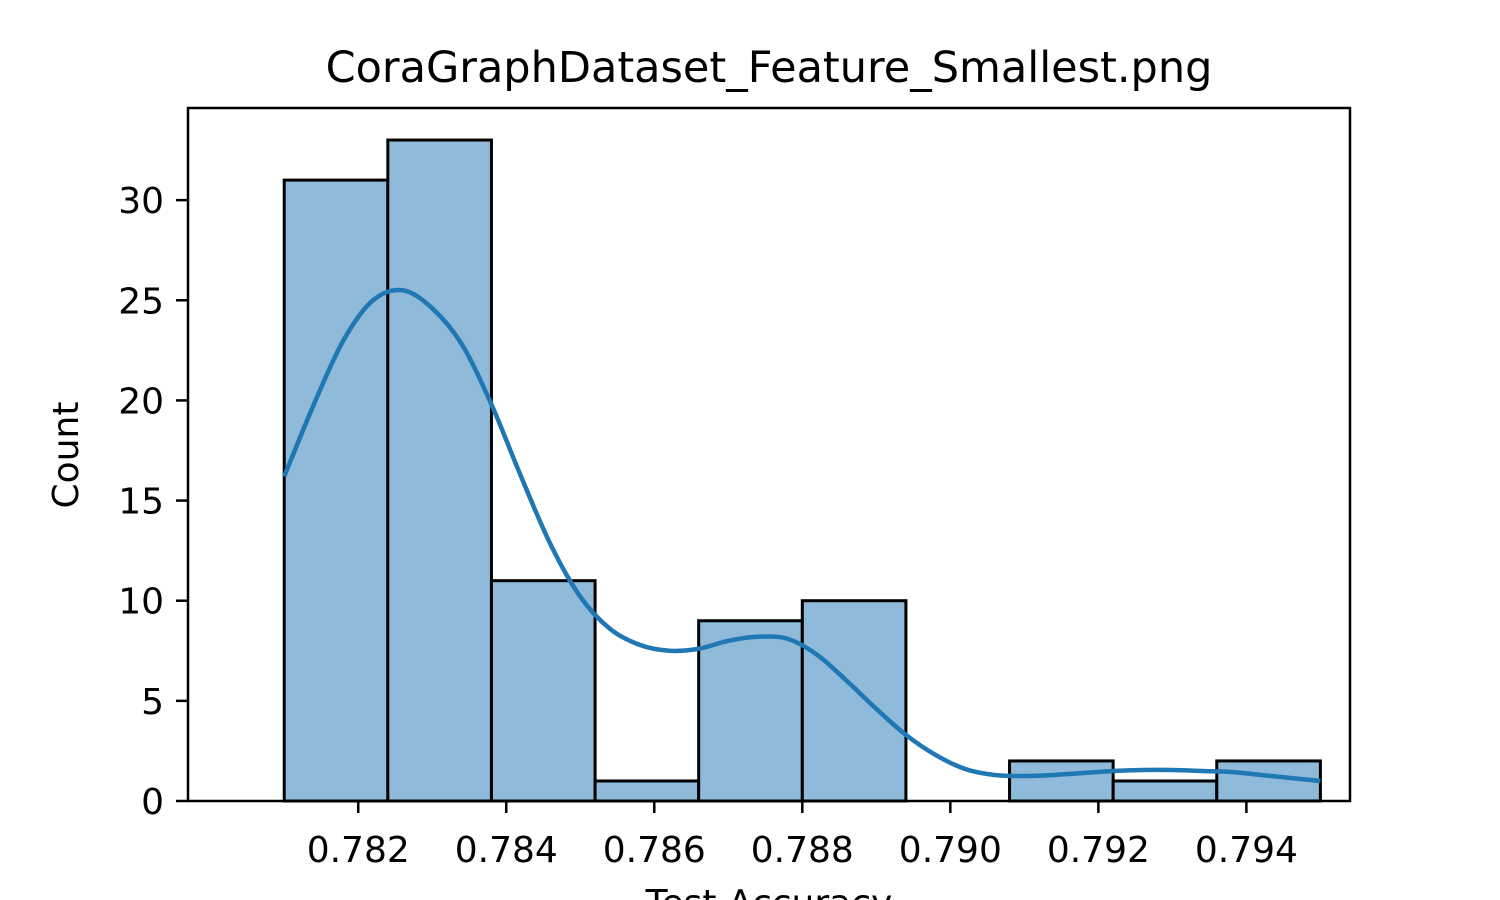 The image size is (1500, 900). Describe the element at coordinates (141, 602) in the screenshot. I see `y-tick-label: 10` at that location.